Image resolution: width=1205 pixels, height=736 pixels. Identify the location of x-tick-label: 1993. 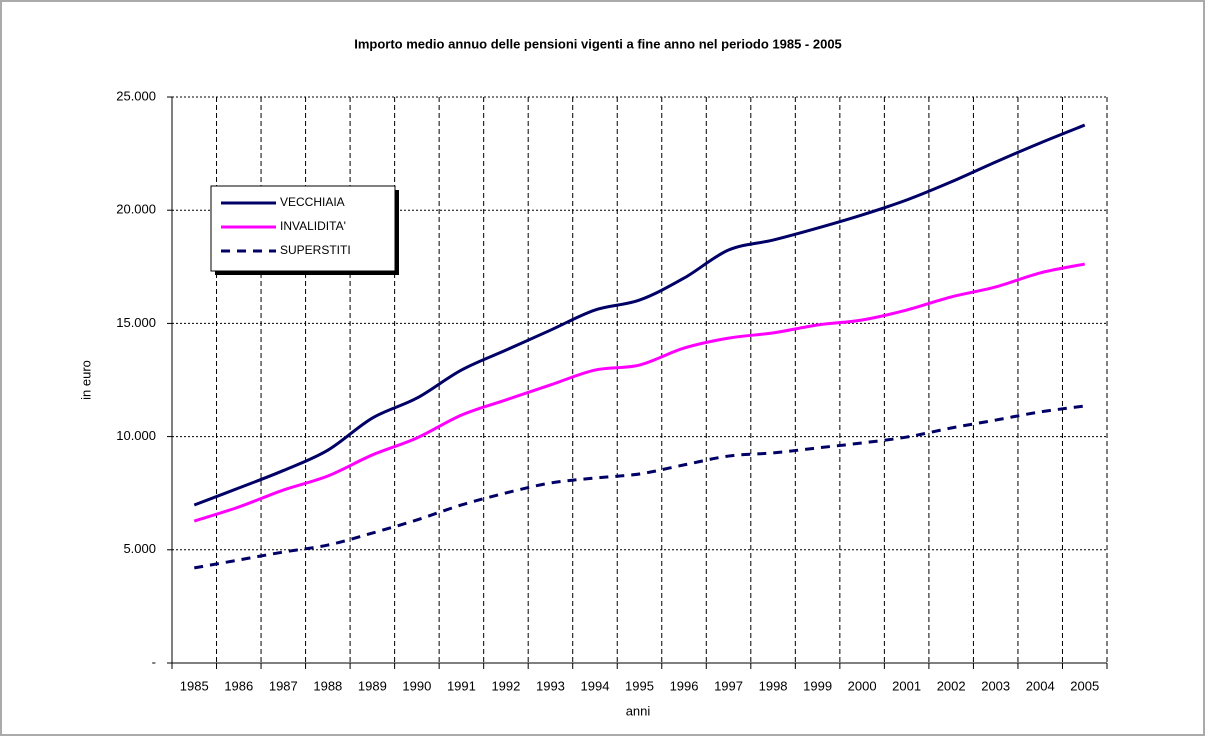
(550, 685).